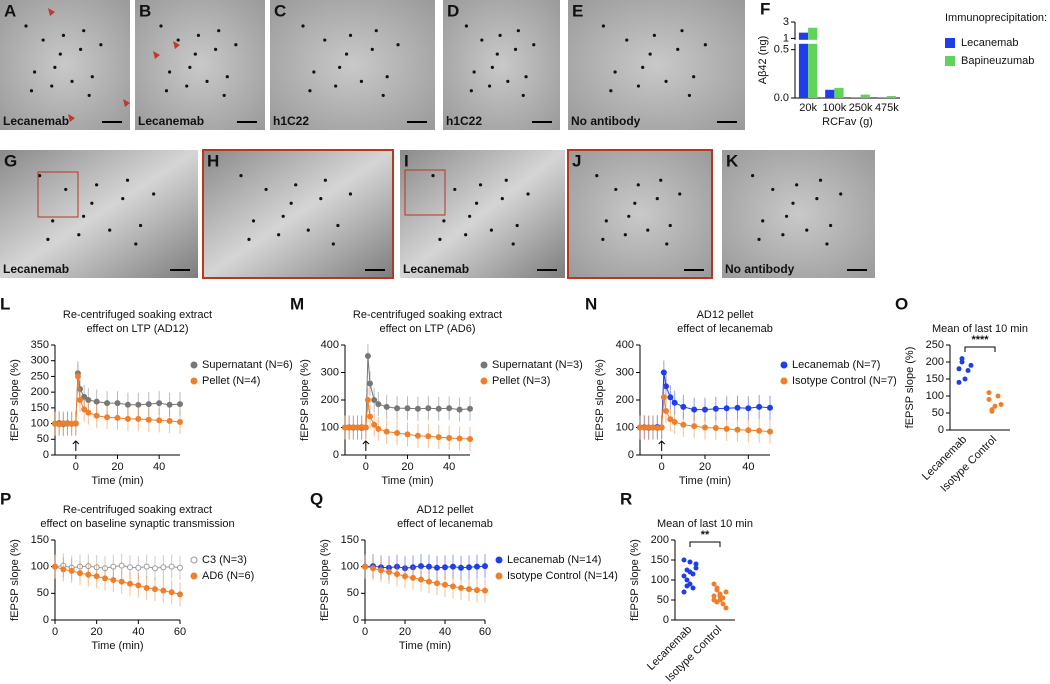  What do you see at coordinates (46, 620) in the screenshot?
I see `y-tick-label: 0` at bounding box center [46, 620].